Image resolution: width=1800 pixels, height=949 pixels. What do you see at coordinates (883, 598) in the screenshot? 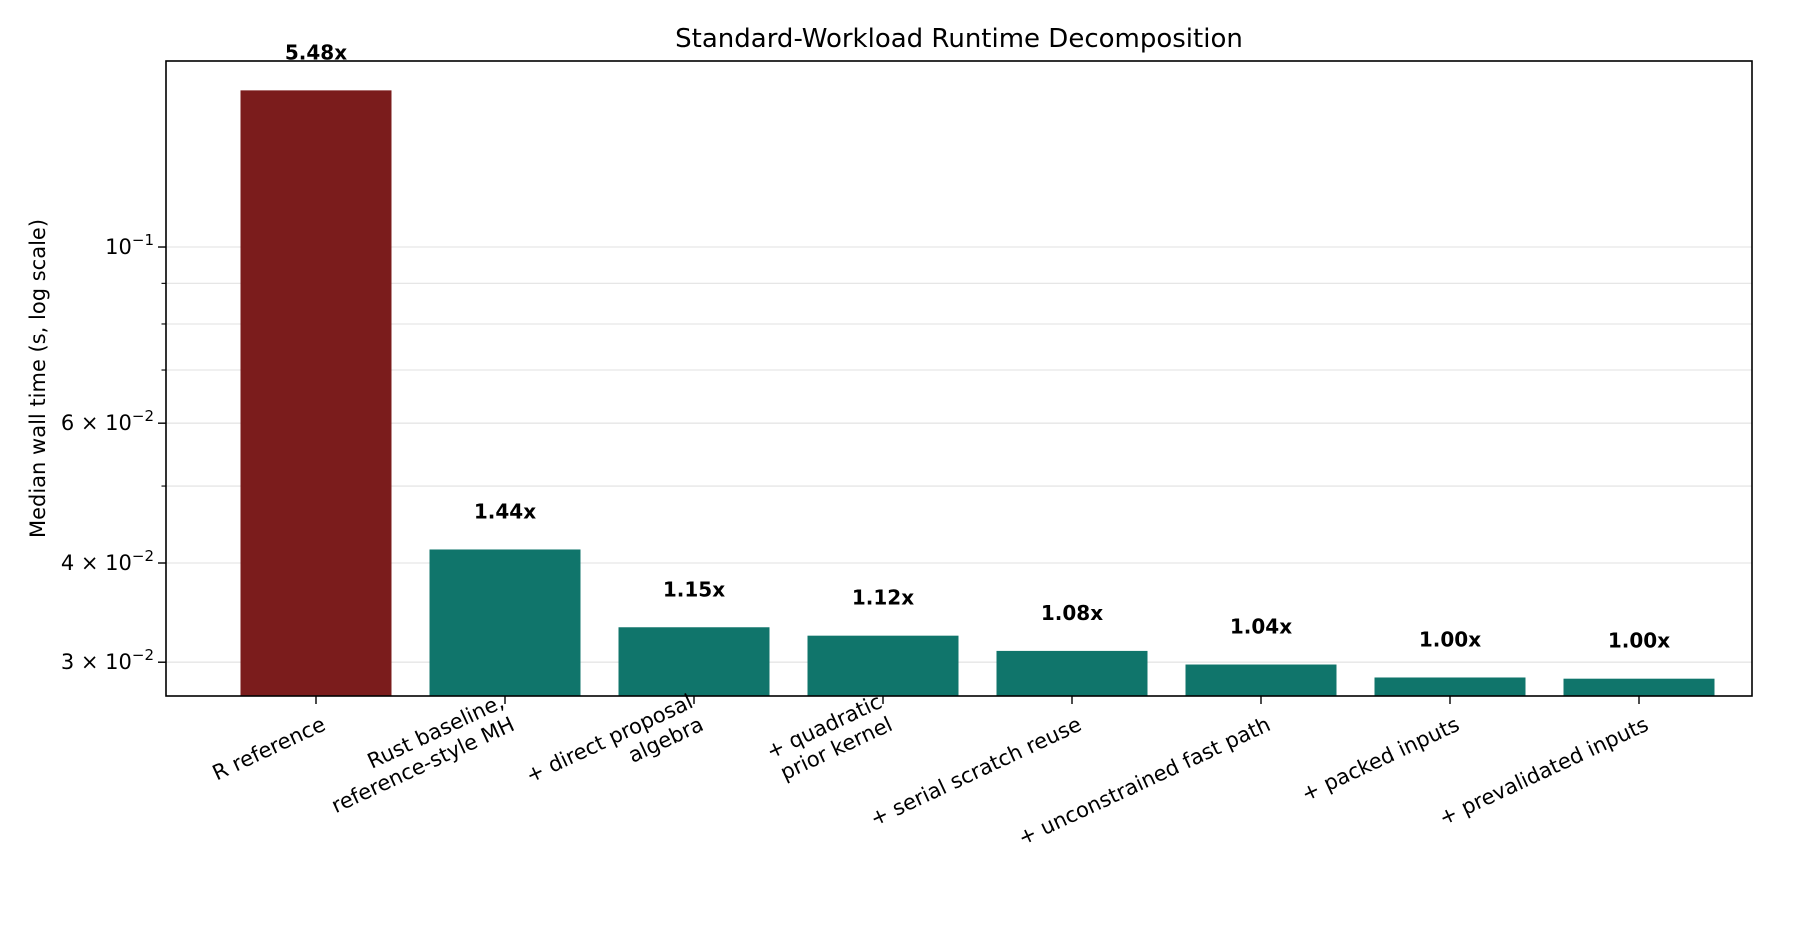
I see `data-label: 1.12x` at bounding box center [883, 598].